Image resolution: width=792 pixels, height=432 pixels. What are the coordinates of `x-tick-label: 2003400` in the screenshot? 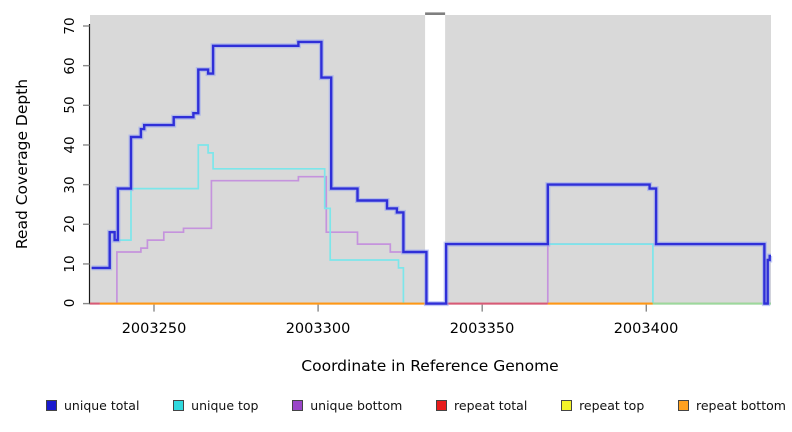 It's located at (646, 329).